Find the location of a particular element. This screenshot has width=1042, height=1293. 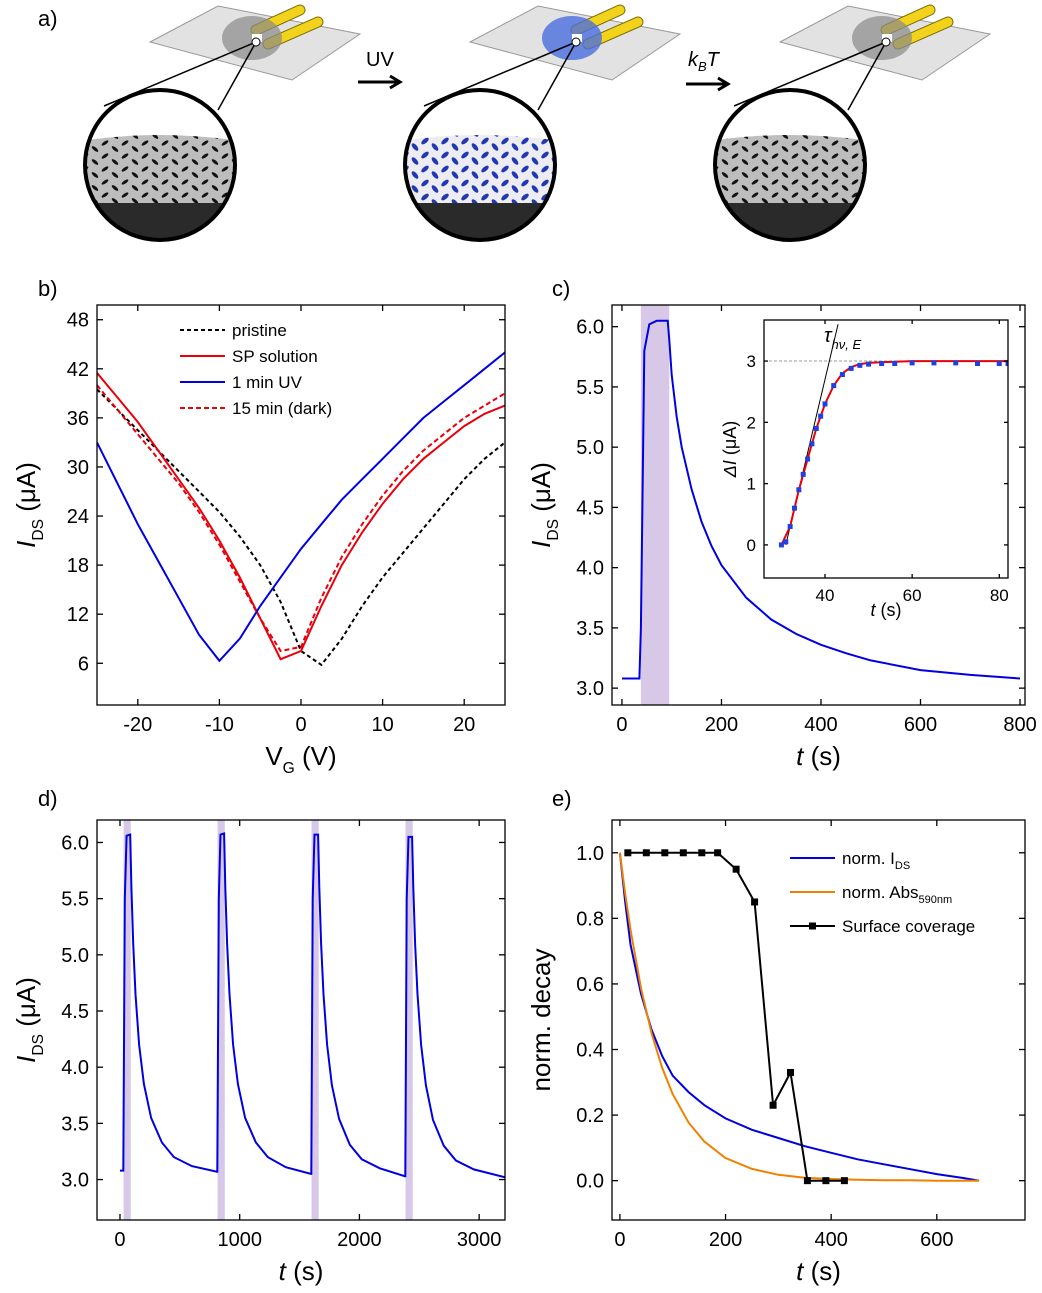

axis-label: ΔI (μA) is located at coordinates (730, 449).